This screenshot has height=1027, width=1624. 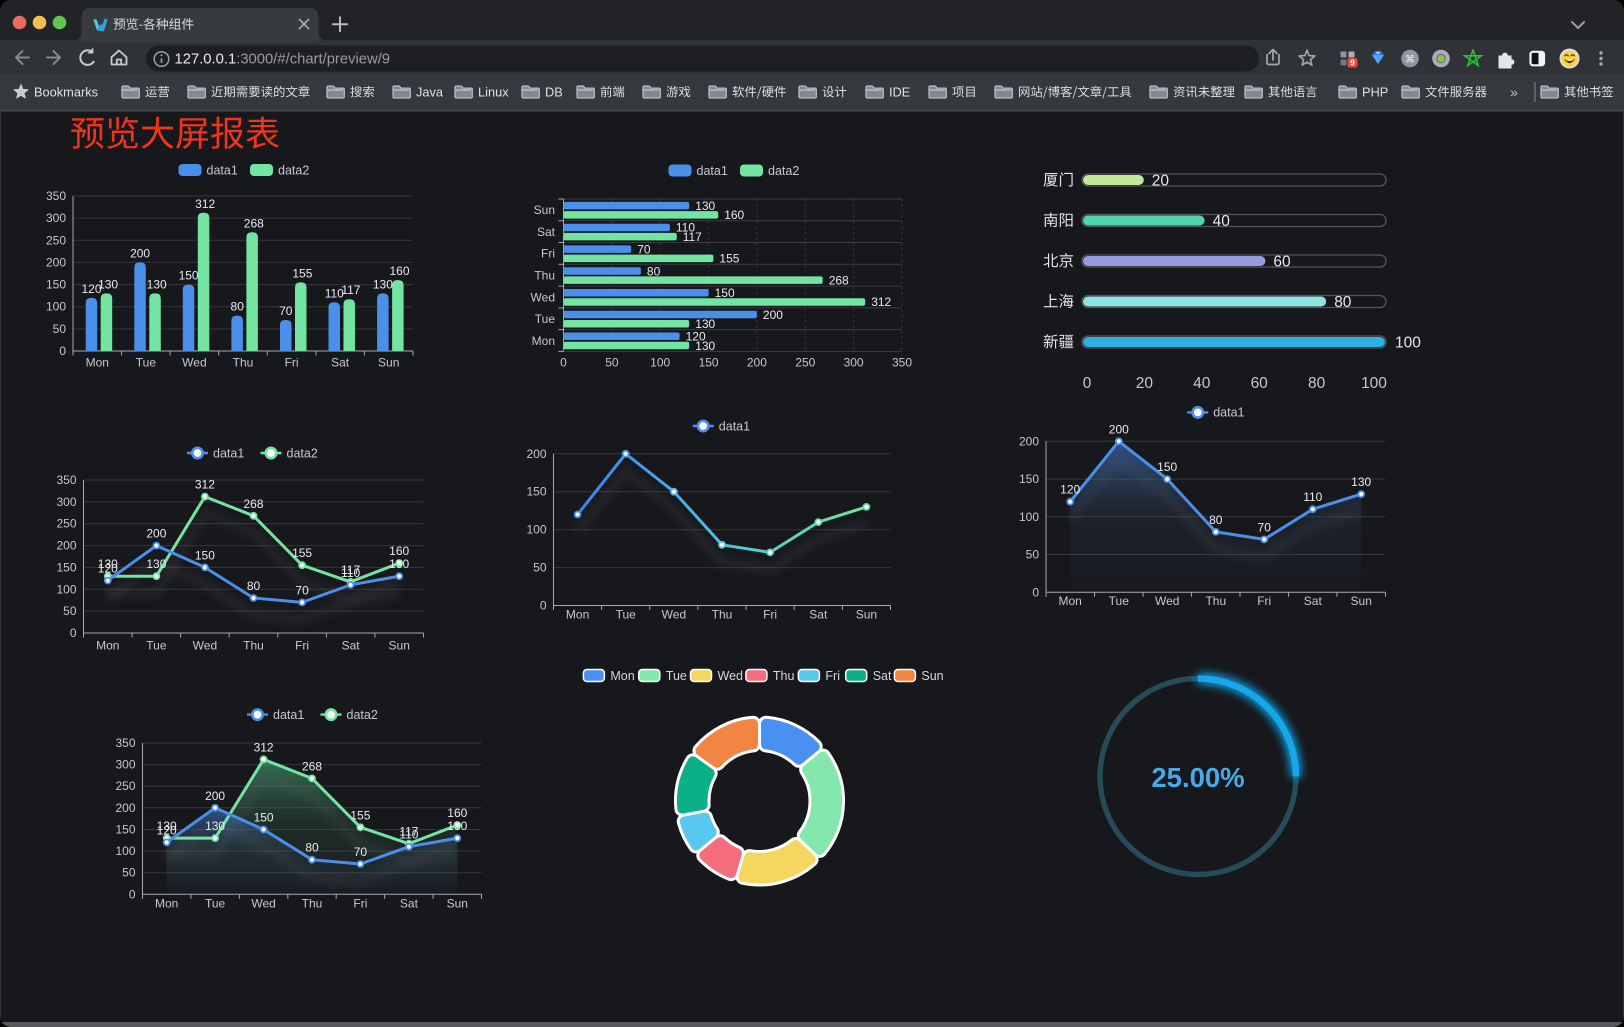 I want to click on svg-text: Linux, so click(x=493, y=92).